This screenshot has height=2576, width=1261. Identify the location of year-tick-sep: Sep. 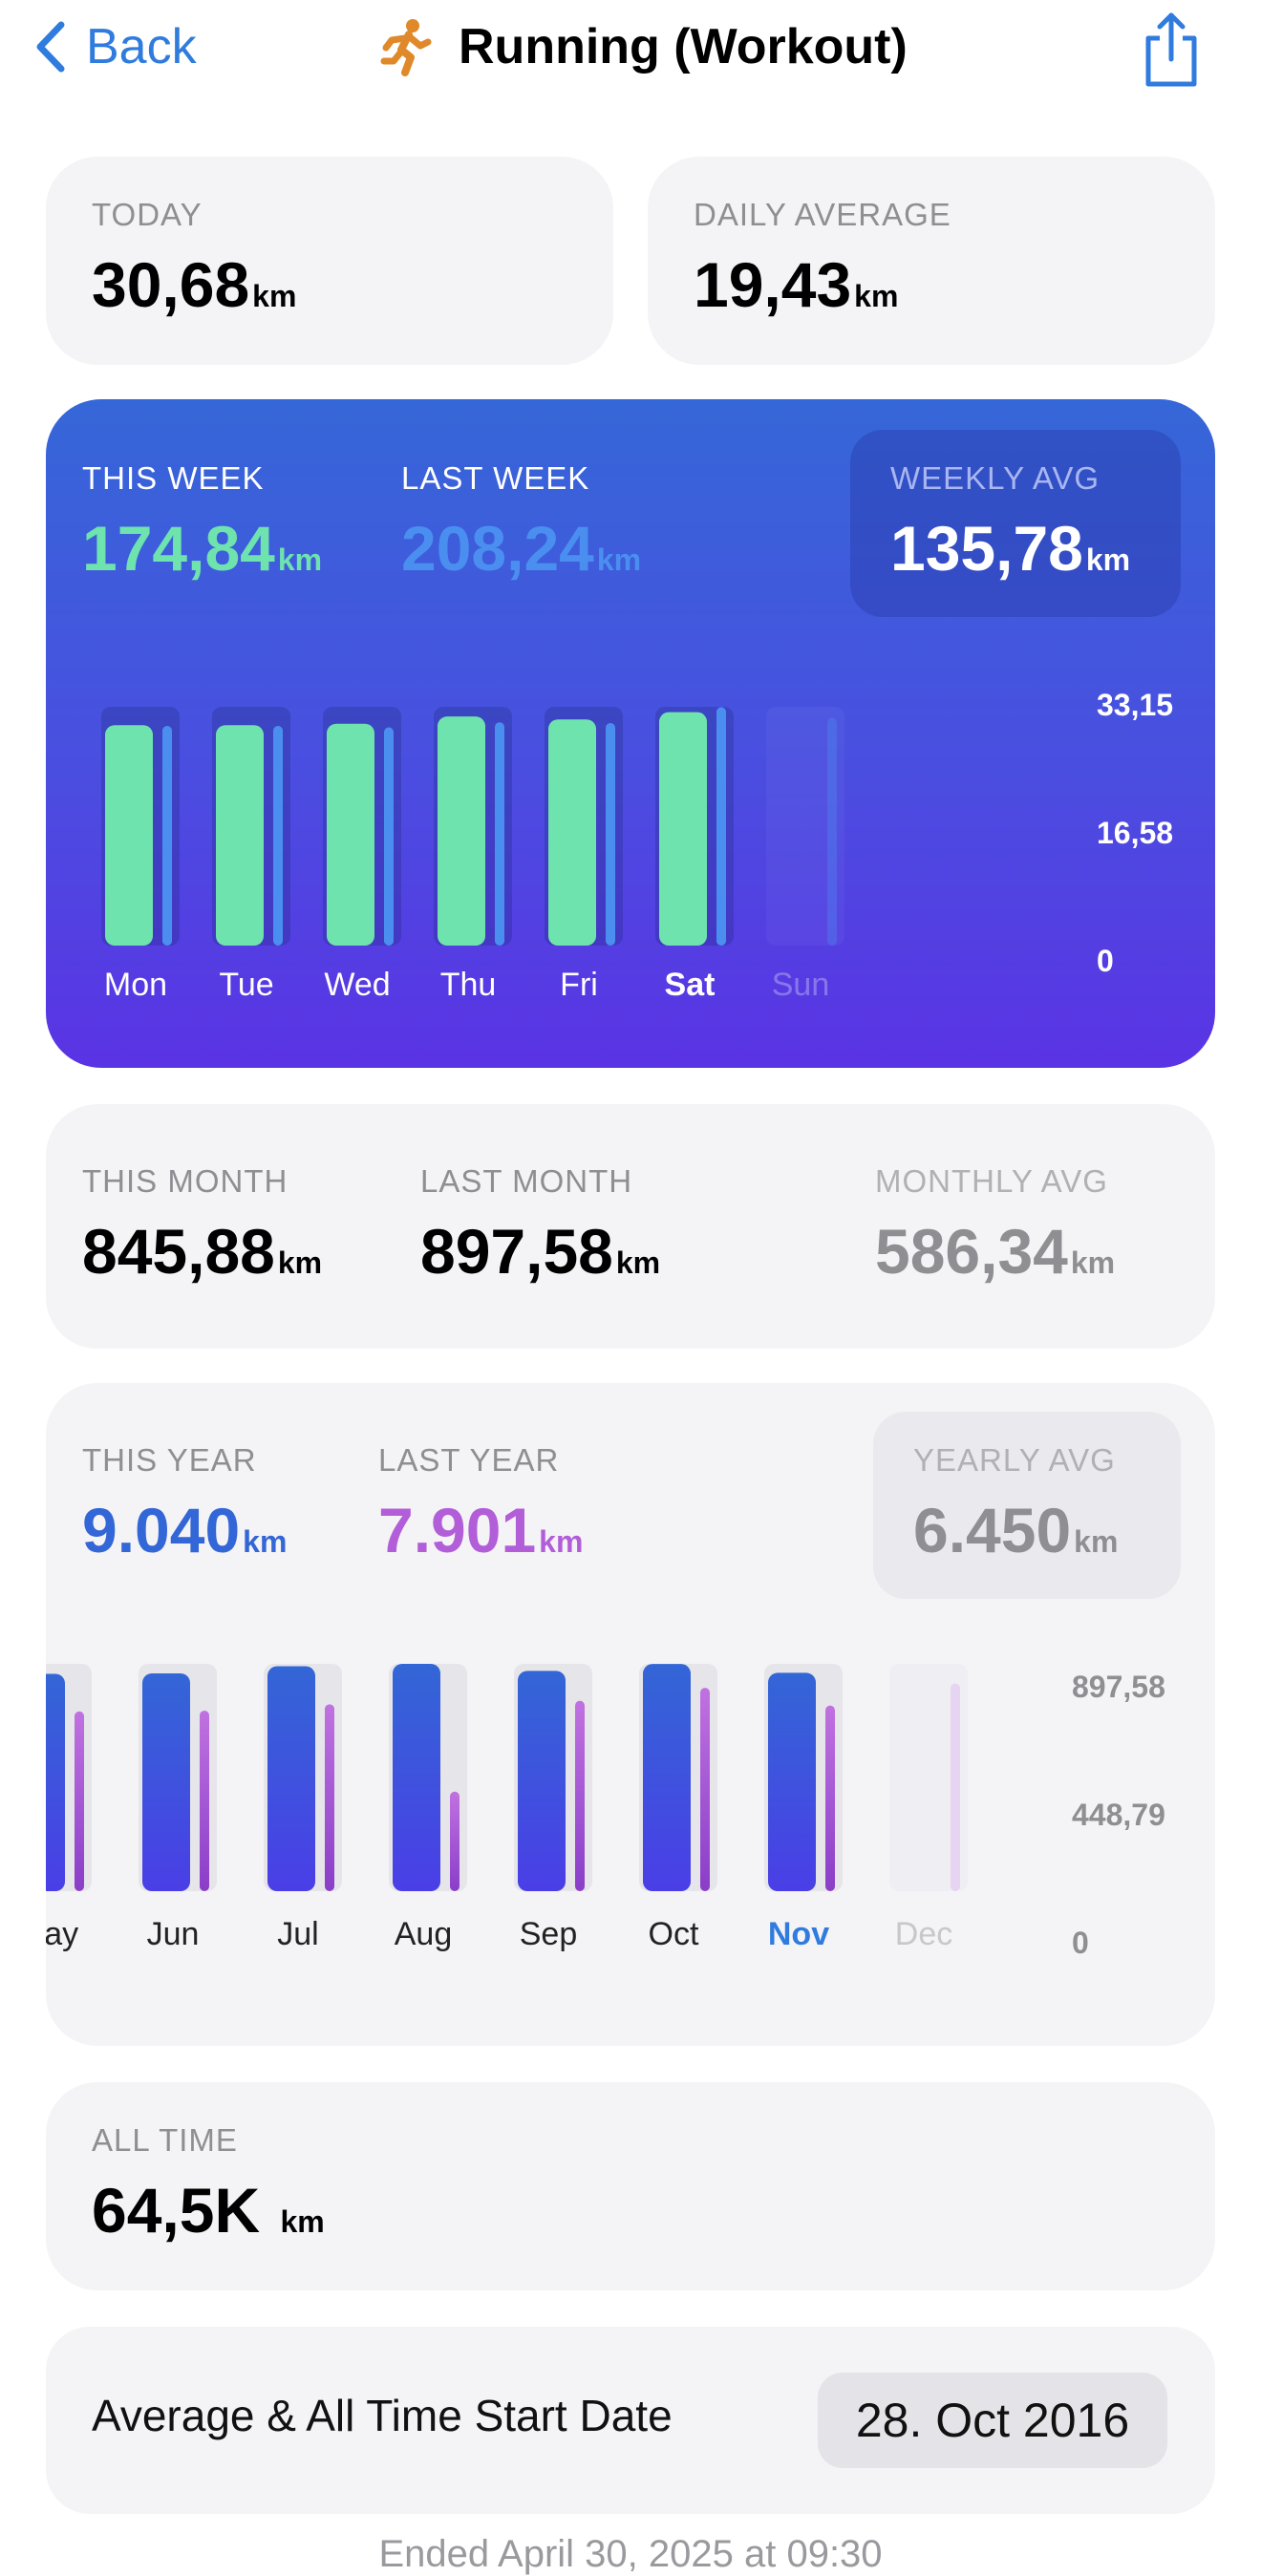
(549, 1934).